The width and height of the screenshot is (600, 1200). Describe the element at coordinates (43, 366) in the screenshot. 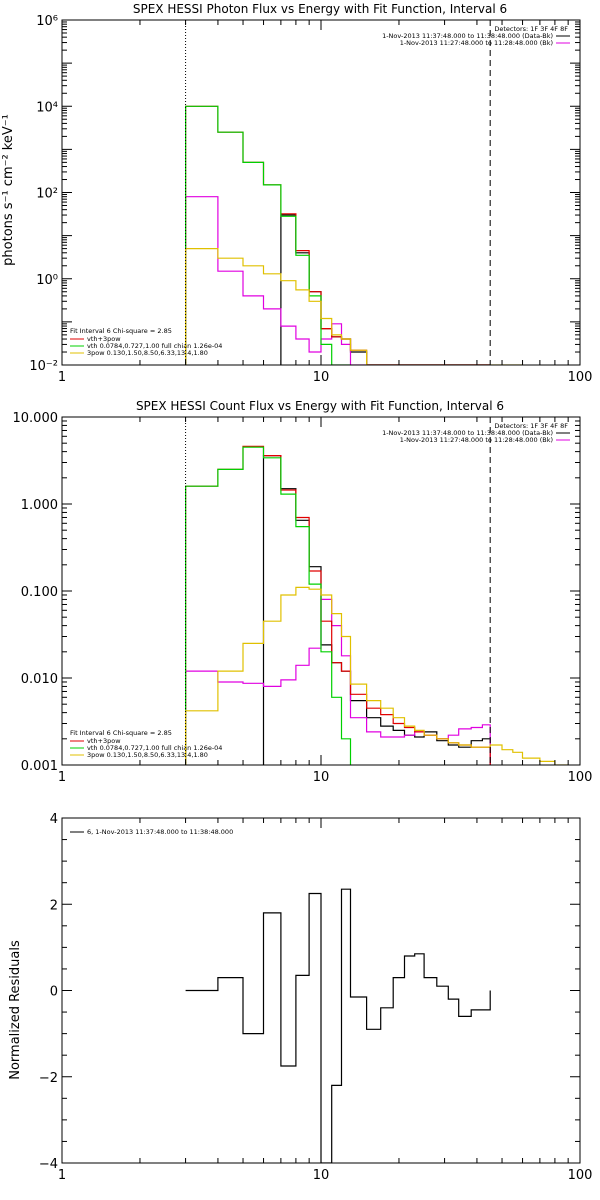

I see `y-tick-label: 10⁻²` at that location.